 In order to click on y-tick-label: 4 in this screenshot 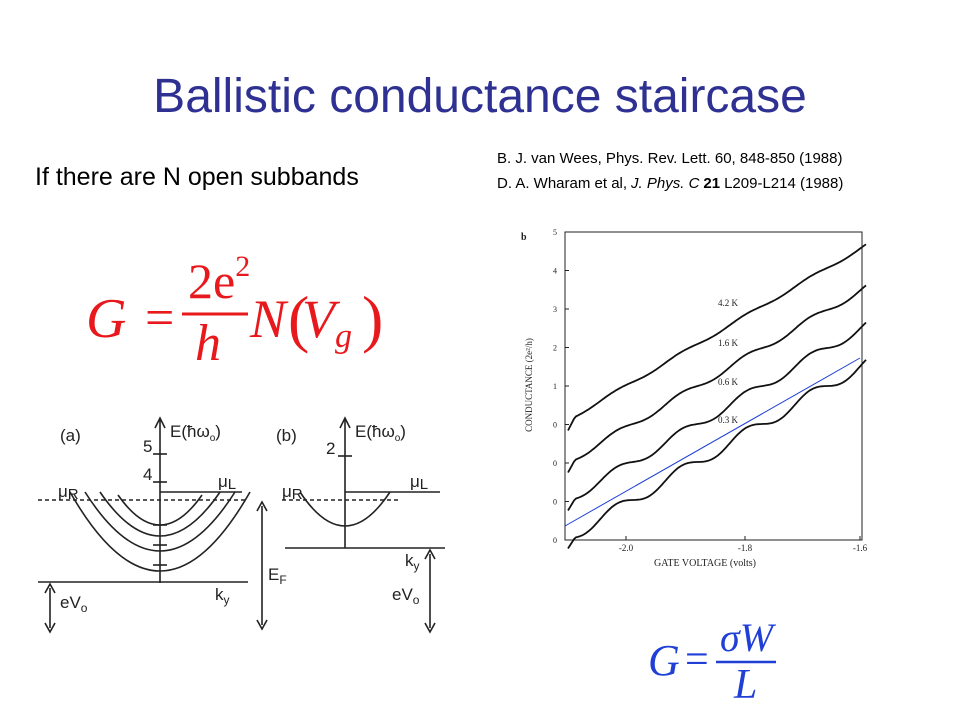, I will do `click(555, 271)`.